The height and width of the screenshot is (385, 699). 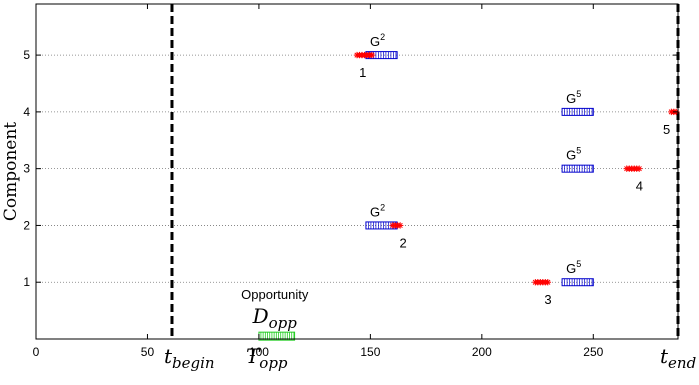 I want to click on failure-label: 1, so click(x=362, y=72).